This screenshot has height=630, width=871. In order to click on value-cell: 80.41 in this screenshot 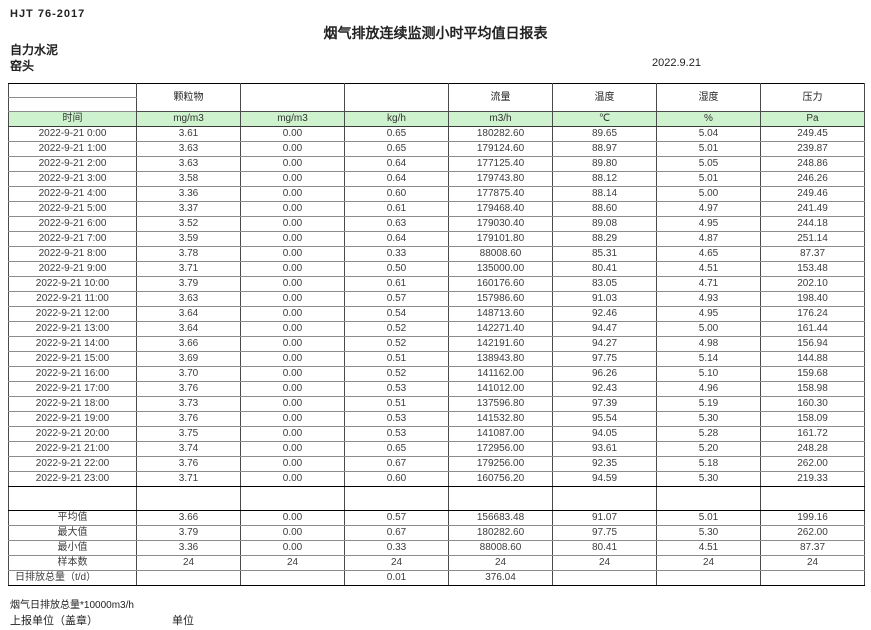, I will do `click(604, 269)`.